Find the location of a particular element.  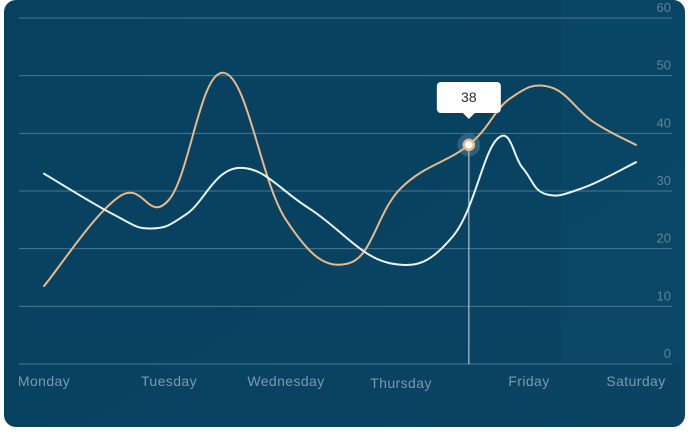

y-tick-label: 50 is located at coordinates (664, 65).